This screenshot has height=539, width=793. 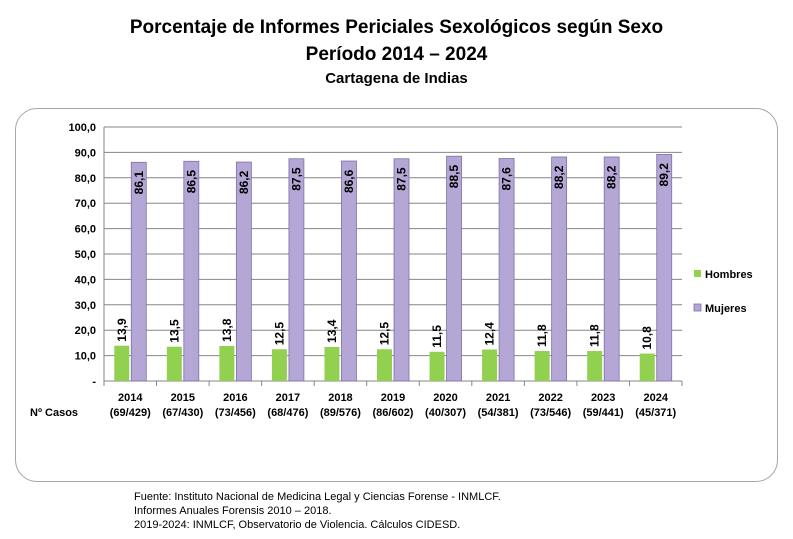 What do you see at coordinates (550, 413) in the screenshot?
I see `case-count-label: (73/546)` at bounding box center [550, 413].